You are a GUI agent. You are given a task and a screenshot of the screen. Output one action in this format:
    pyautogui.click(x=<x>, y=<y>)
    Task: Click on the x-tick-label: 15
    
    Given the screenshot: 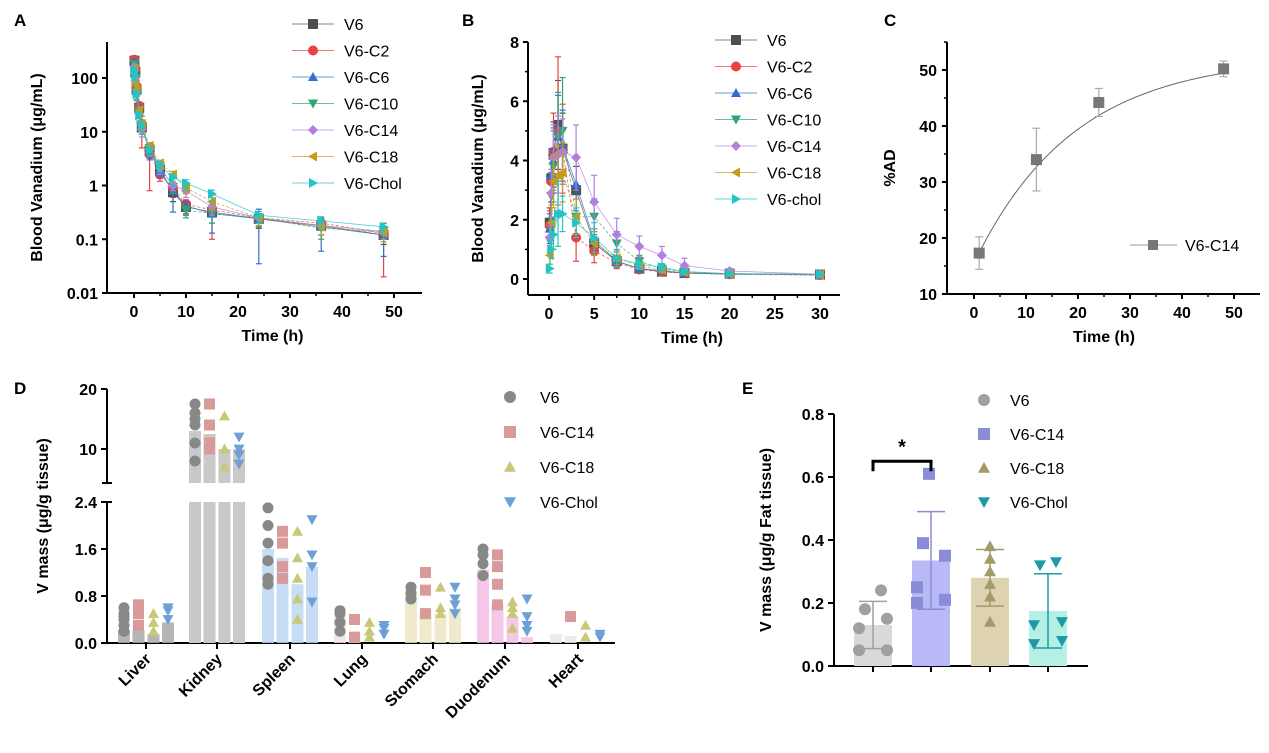 What is the action you would take?
    pyautogui.click(x=685, y=314)
    